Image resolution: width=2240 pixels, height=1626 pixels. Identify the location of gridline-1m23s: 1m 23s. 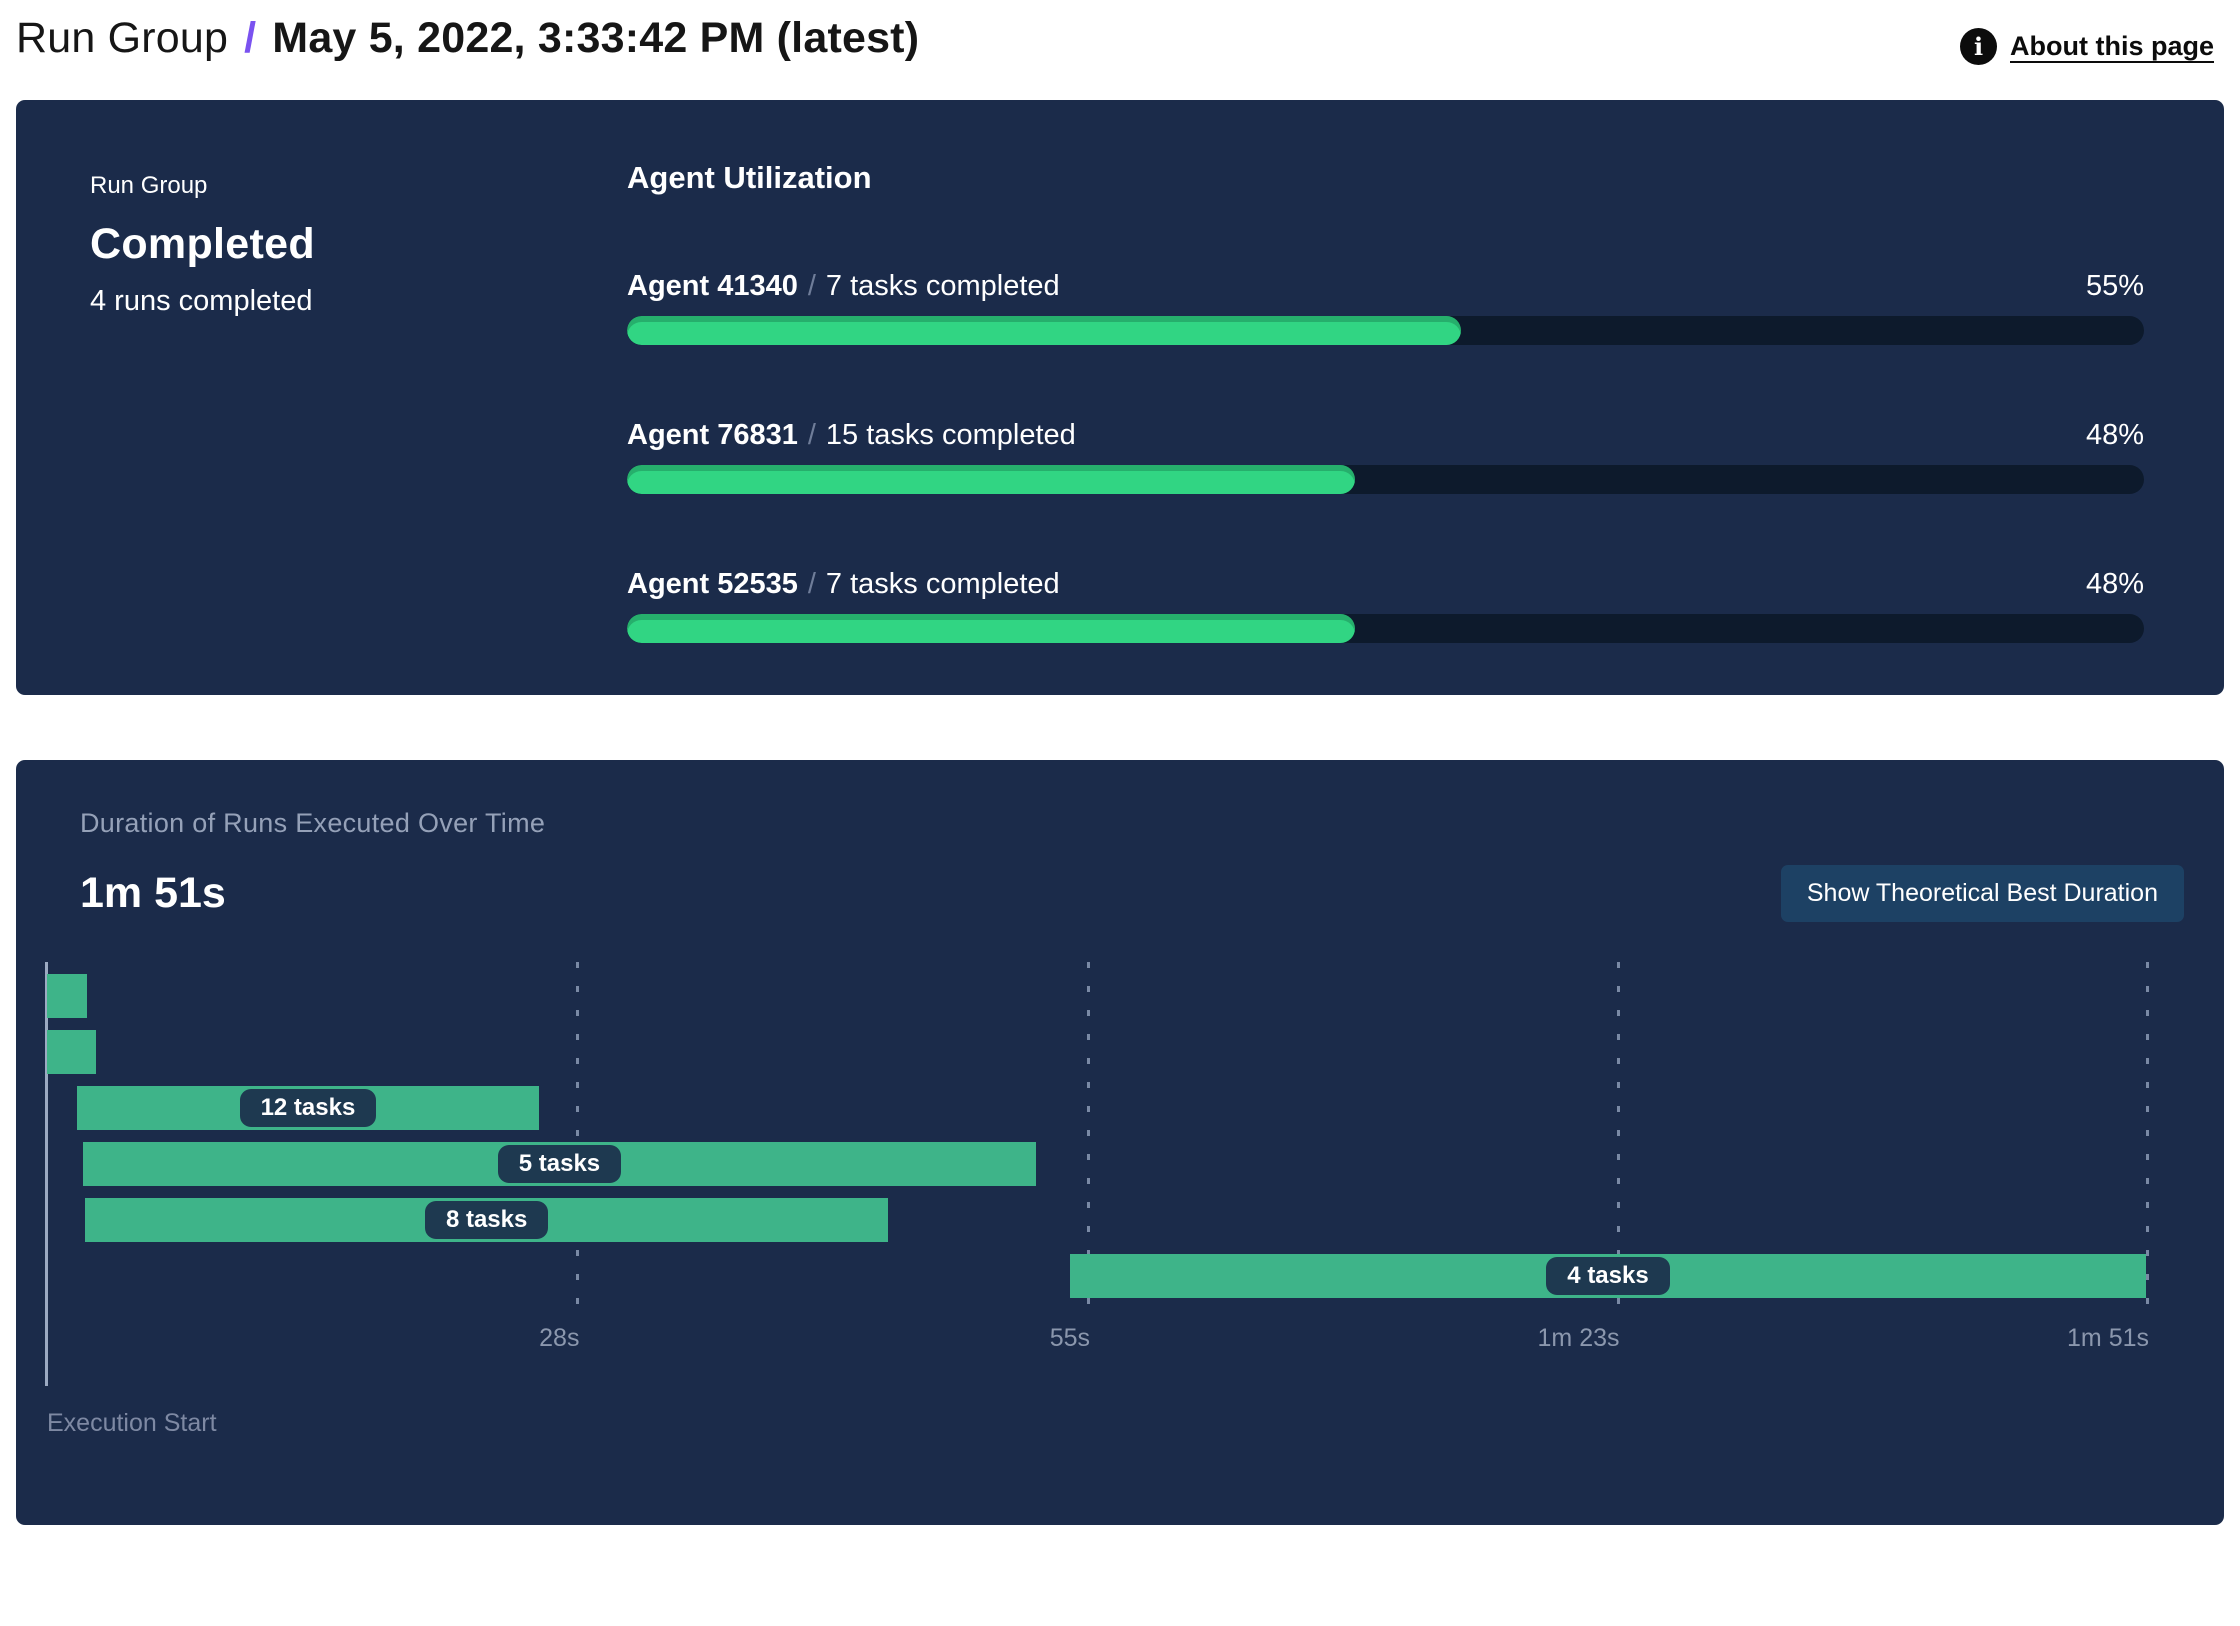
(1579, 1157).